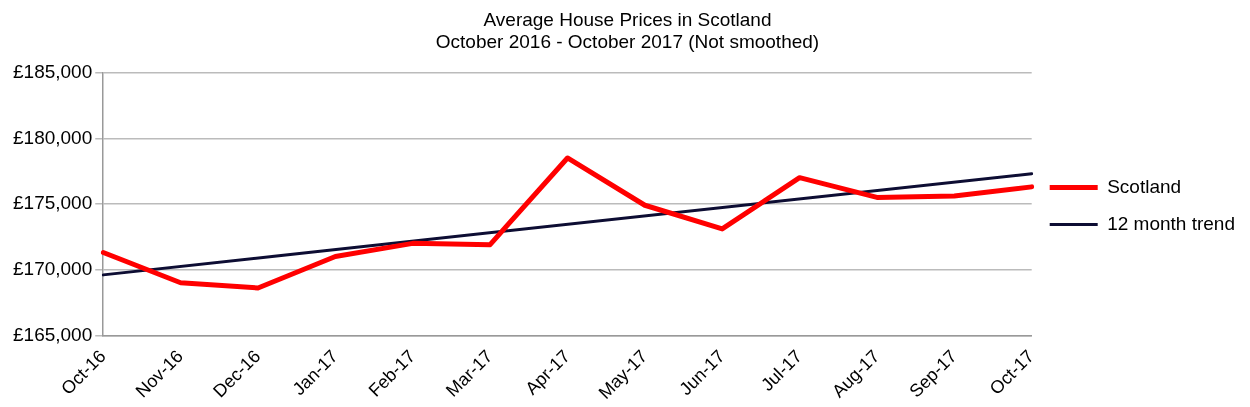 The height and width of the screenshot is (407, 1250). Describe the element at coordinates (1171, 223) in the screenshot. I see `legend-label: 12 month trend` at that location.